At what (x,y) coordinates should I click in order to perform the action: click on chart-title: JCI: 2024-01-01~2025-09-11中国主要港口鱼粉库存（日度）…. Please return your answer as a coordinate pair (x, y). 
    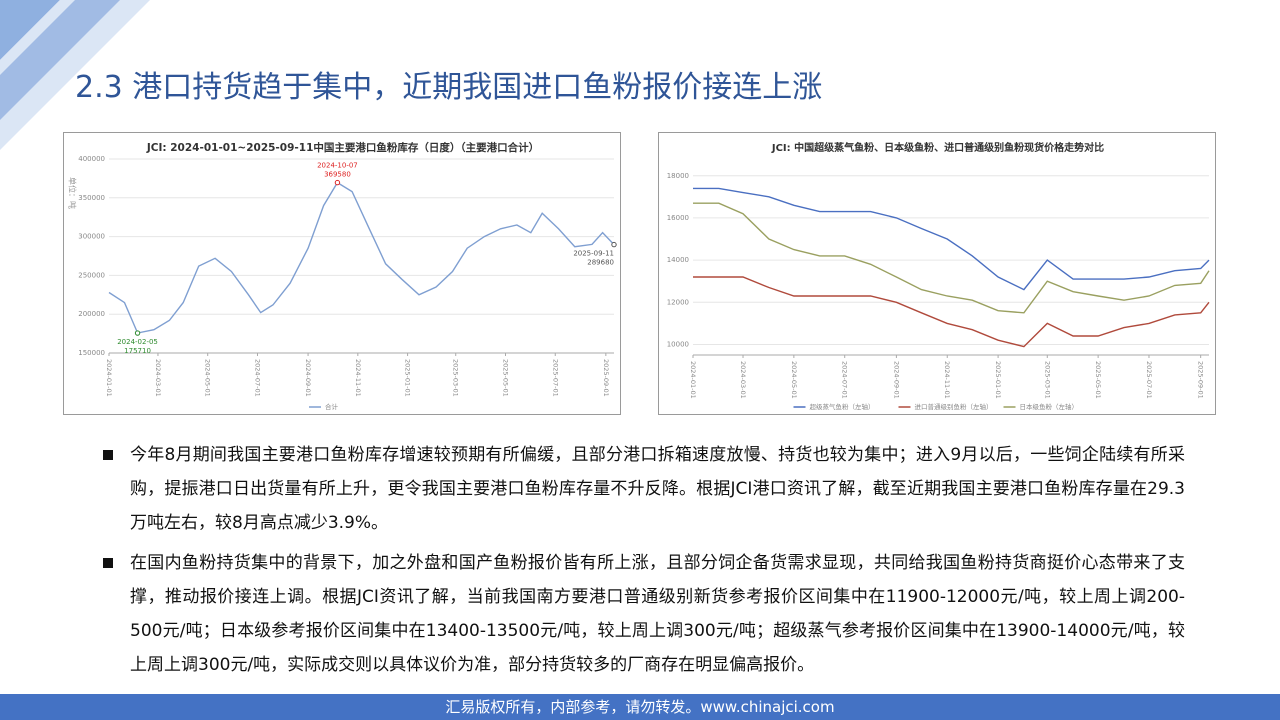
    Looking at the image, I should click on (342, 147).